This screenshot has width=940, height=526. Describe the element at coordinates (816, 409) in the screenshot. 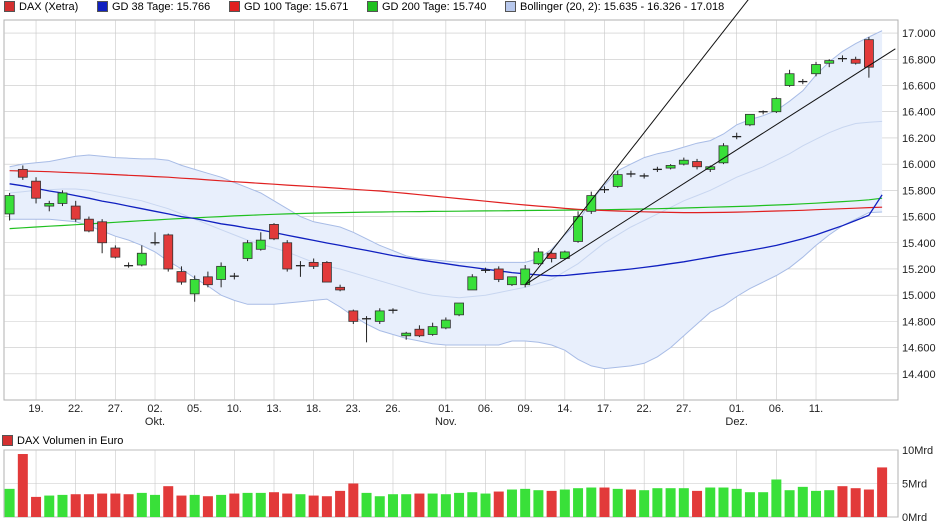

I see `x-tick-label: 11.` at that location.